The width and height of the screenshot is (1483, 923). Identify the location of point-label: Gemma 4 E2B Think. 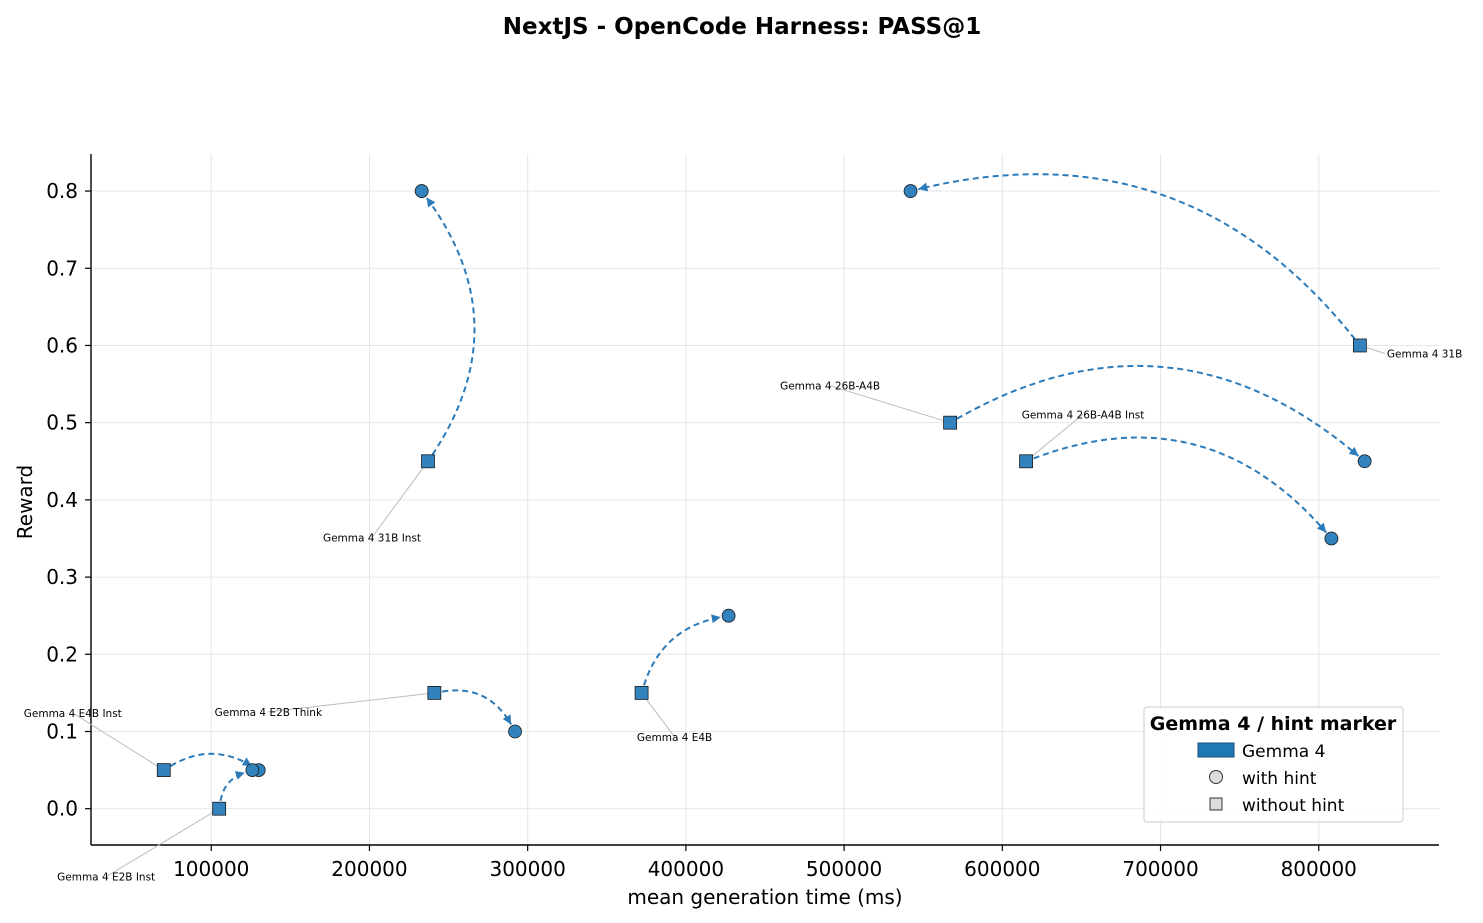
(269, 713).